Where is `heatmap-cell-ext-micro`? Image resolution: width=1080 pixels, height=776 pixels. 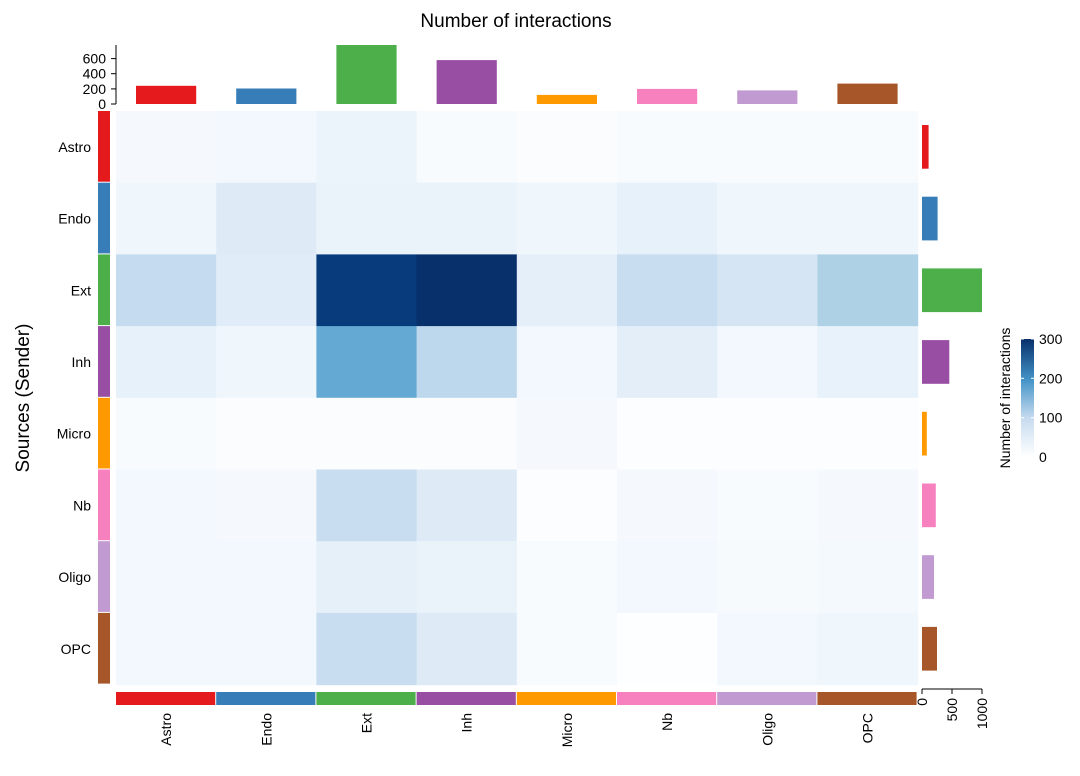 heatmap-cell-ext-micro is located at coordinates (567, 290).